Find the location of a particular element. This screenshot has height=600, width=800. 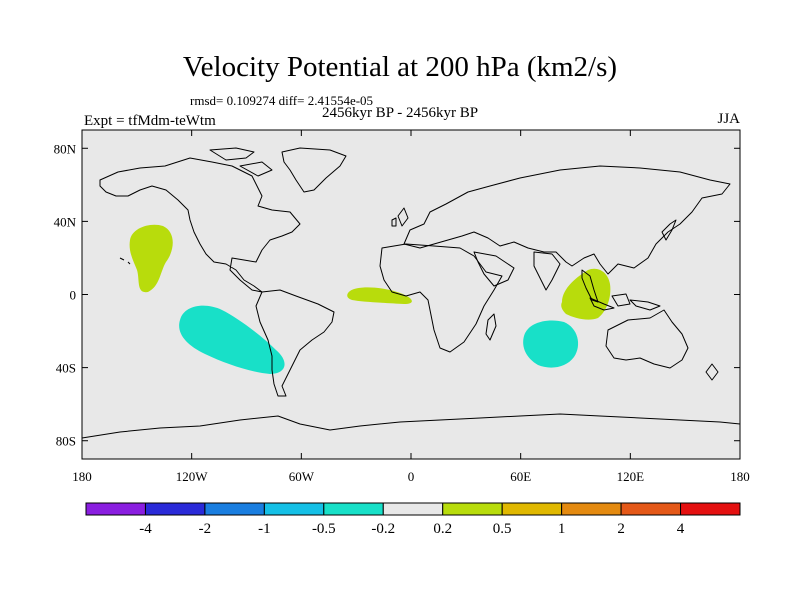

coastline-india is located at coordinates (547, 271).